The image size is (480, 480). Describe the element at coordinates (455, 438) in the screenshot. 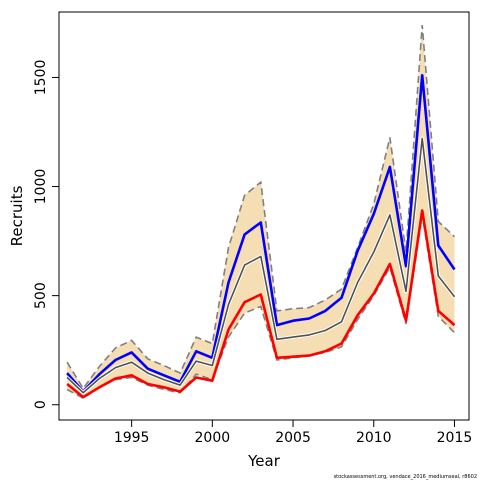

I see `x-tick-label: 2015` at that location.